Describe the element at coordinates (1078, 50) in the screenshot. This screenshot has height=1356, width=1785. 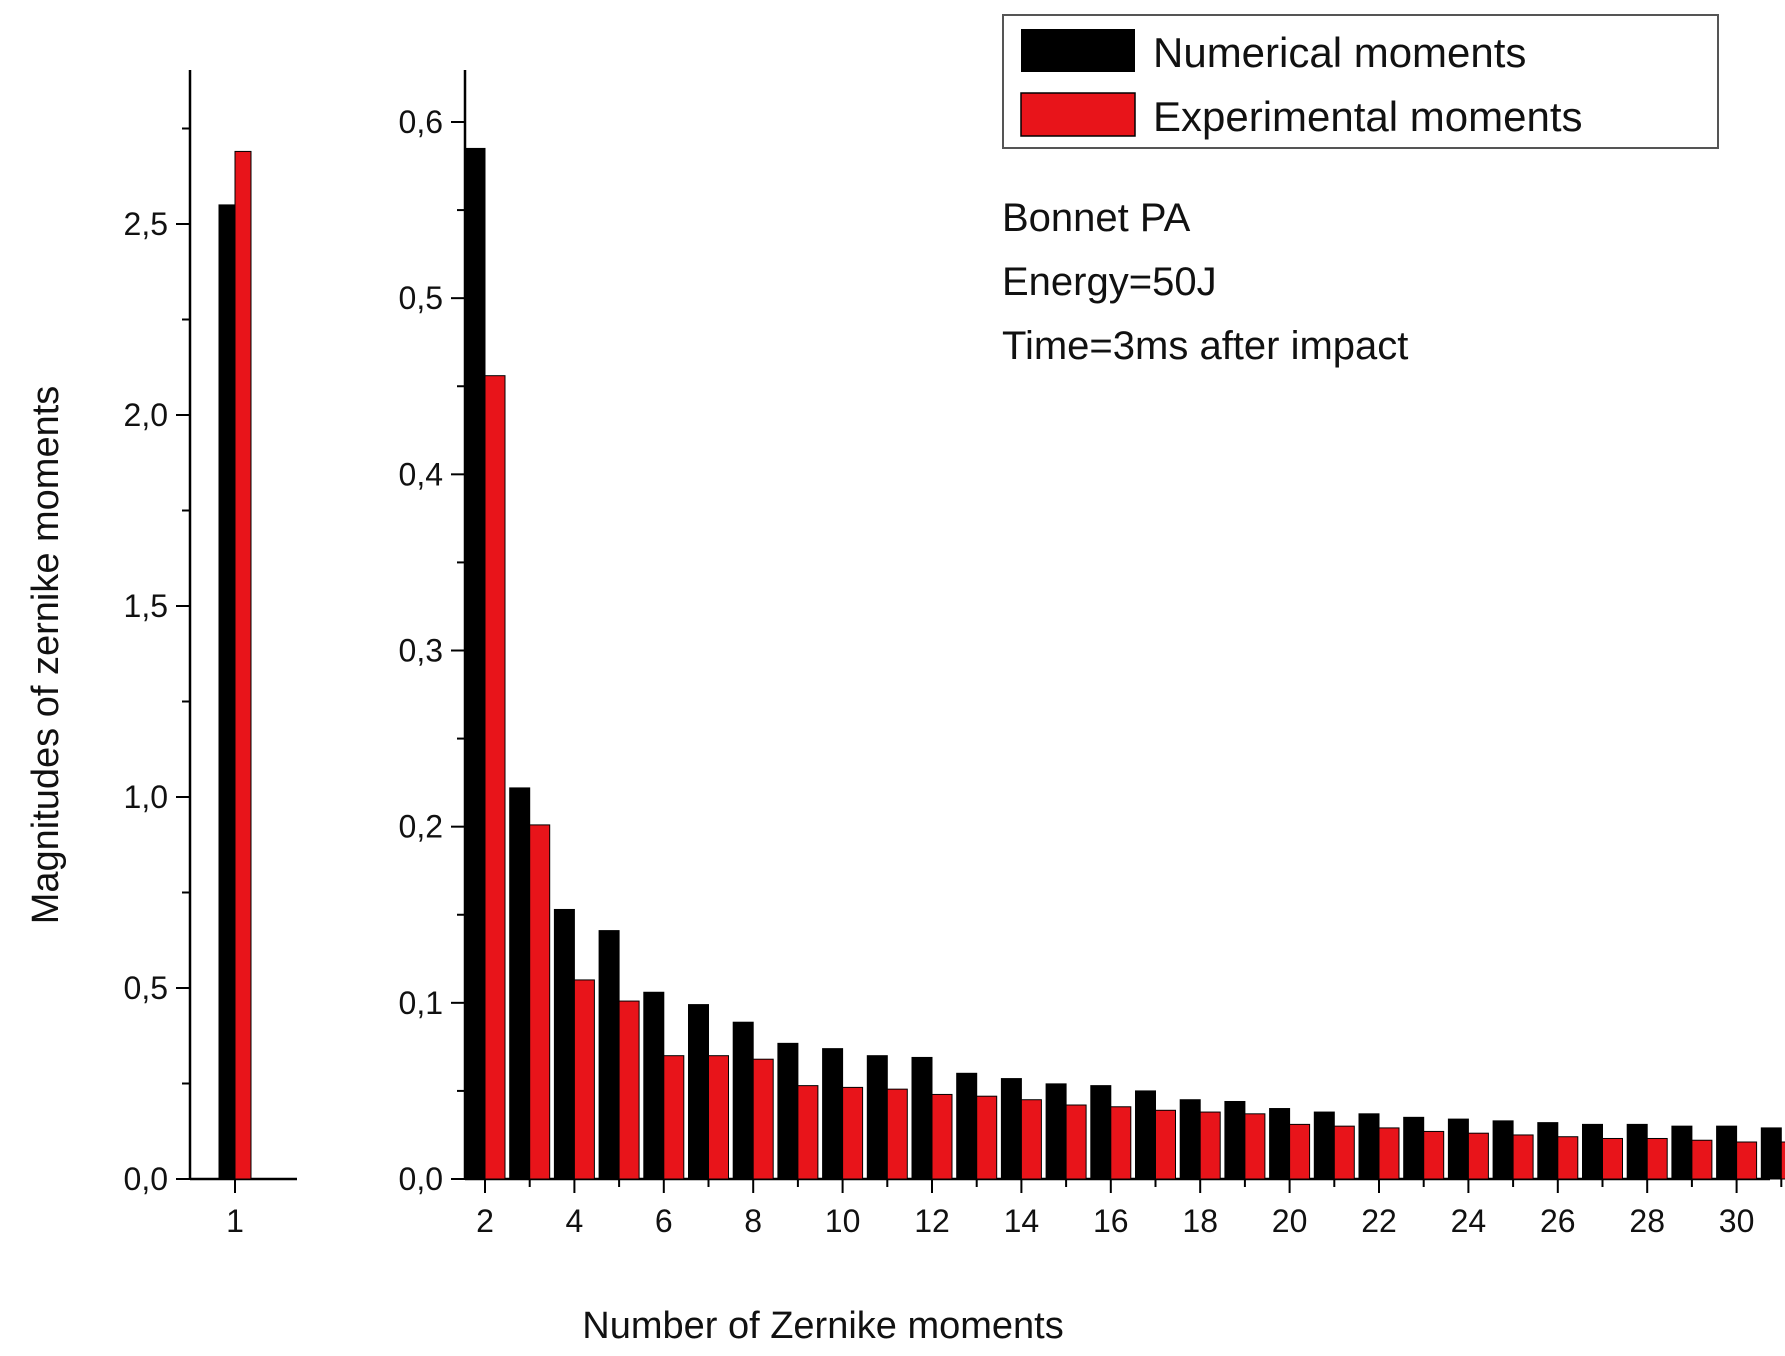
I see `legend-swatch-numerical` at that location.